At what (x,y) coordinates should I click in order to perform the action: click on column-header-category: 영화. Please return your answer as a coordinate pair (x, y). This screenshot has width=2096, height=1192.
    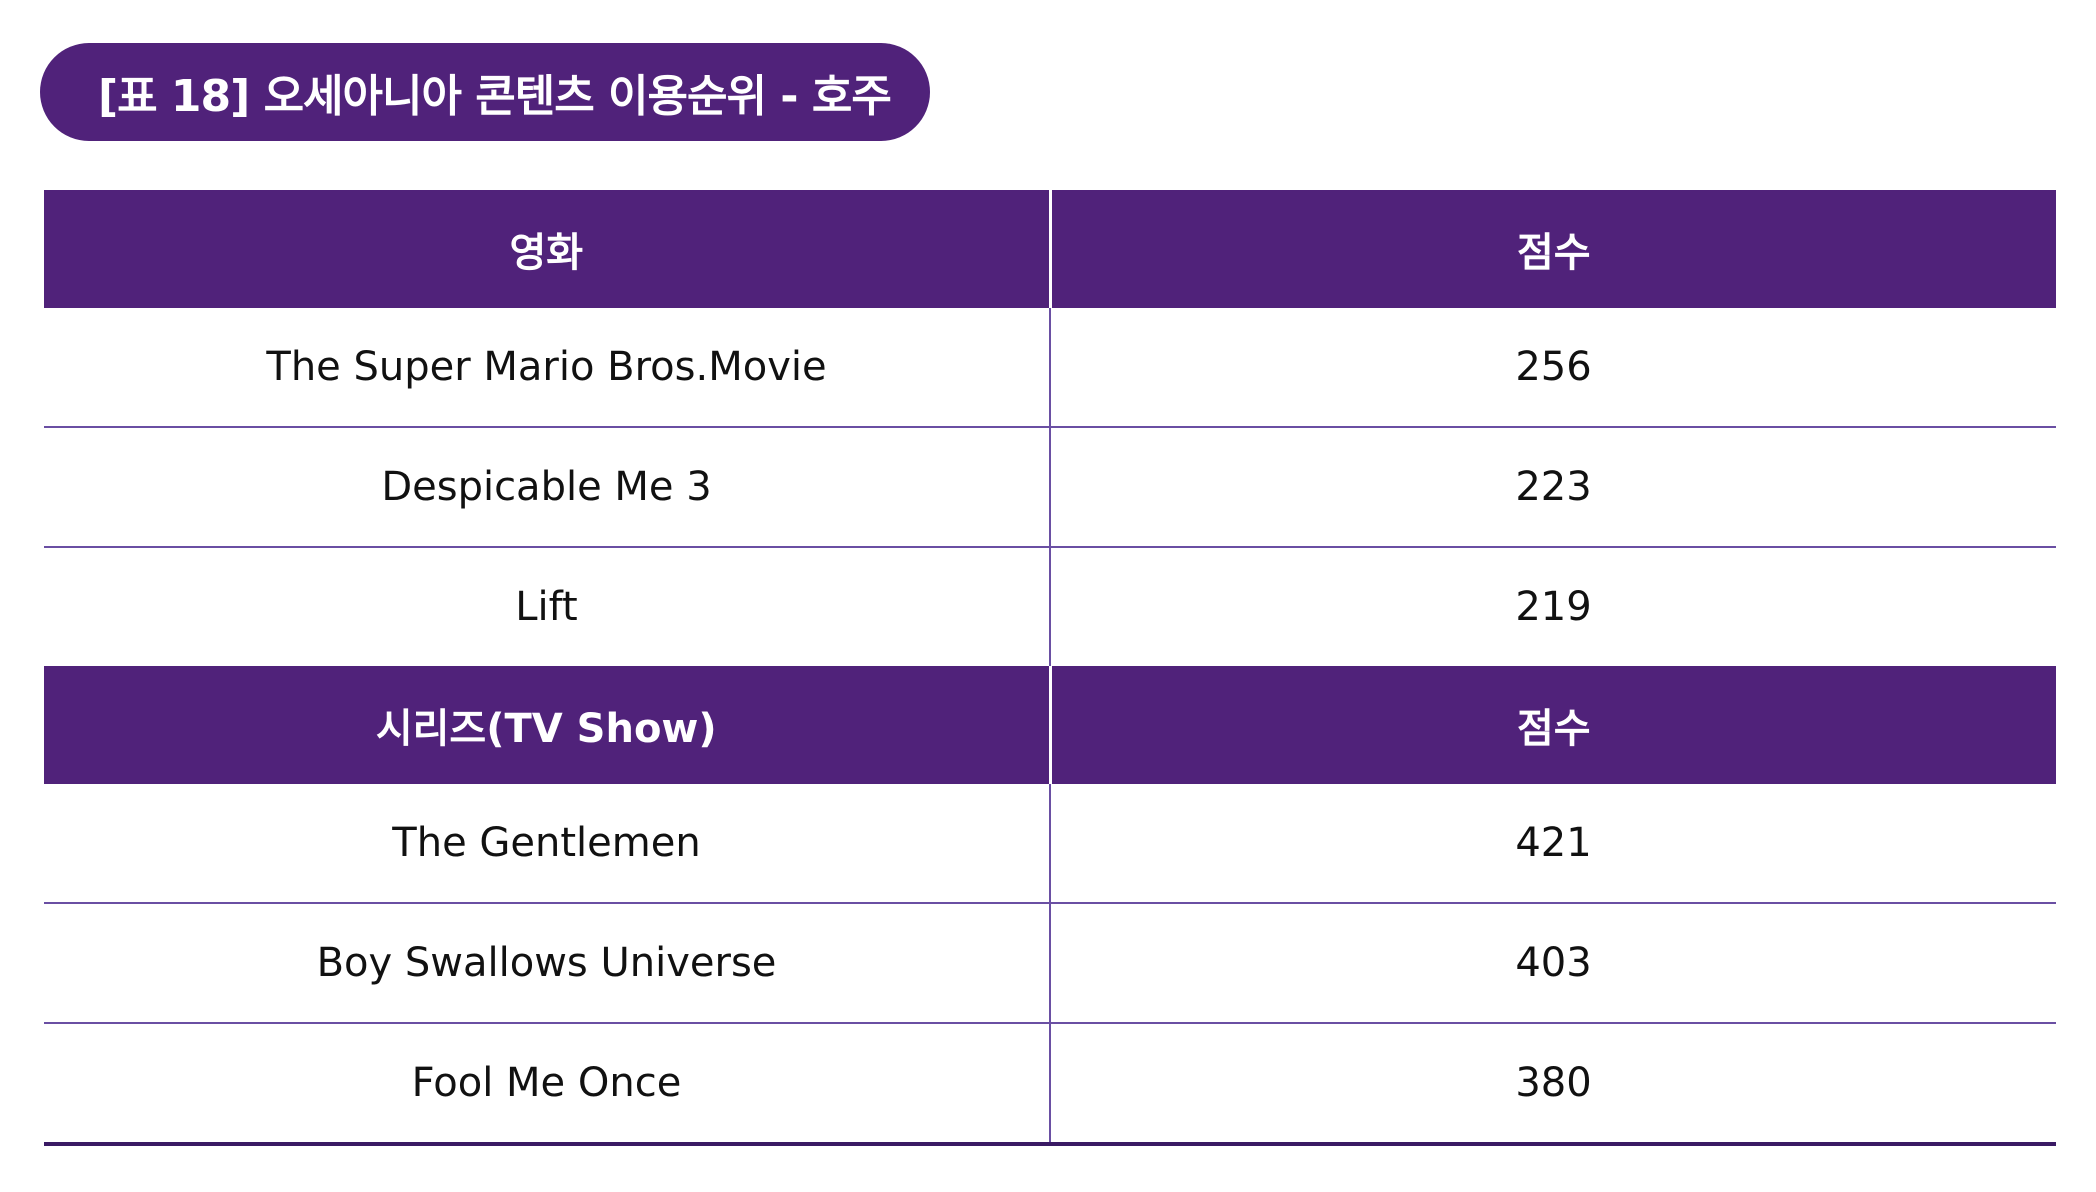
    Looking at the image, I should click on (548, 249).